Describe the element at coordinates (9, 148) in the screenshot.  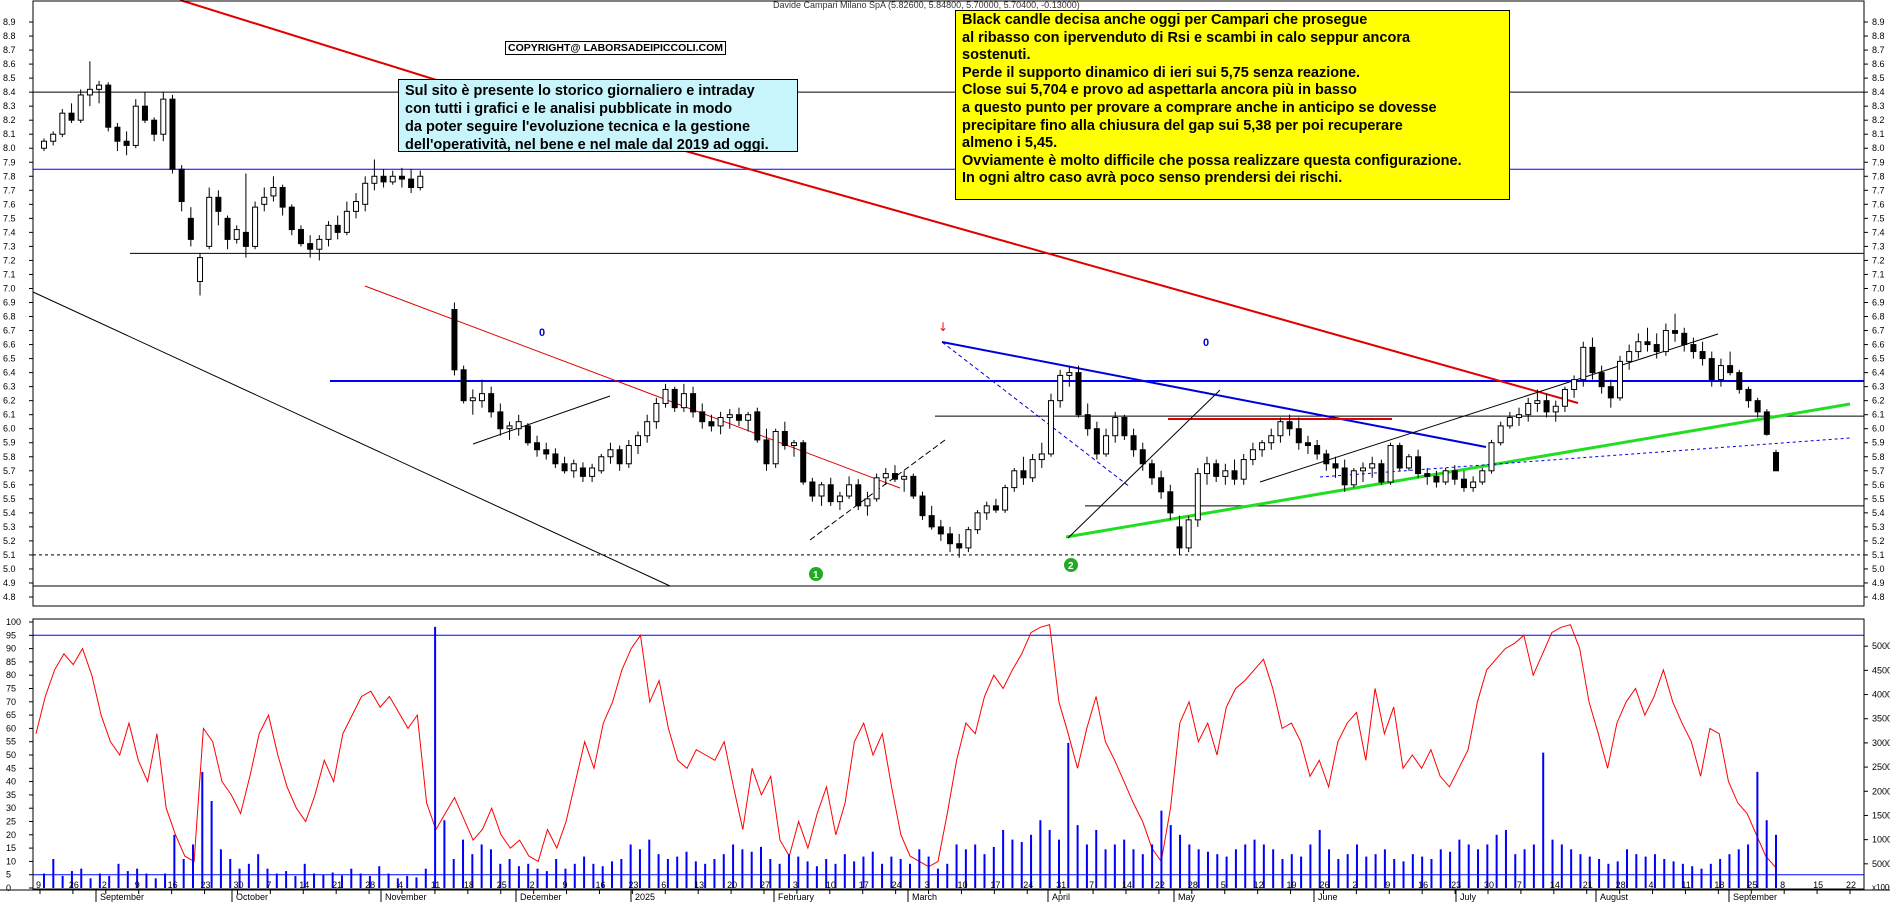
I see `price-tick-label: 8.0` at that location.